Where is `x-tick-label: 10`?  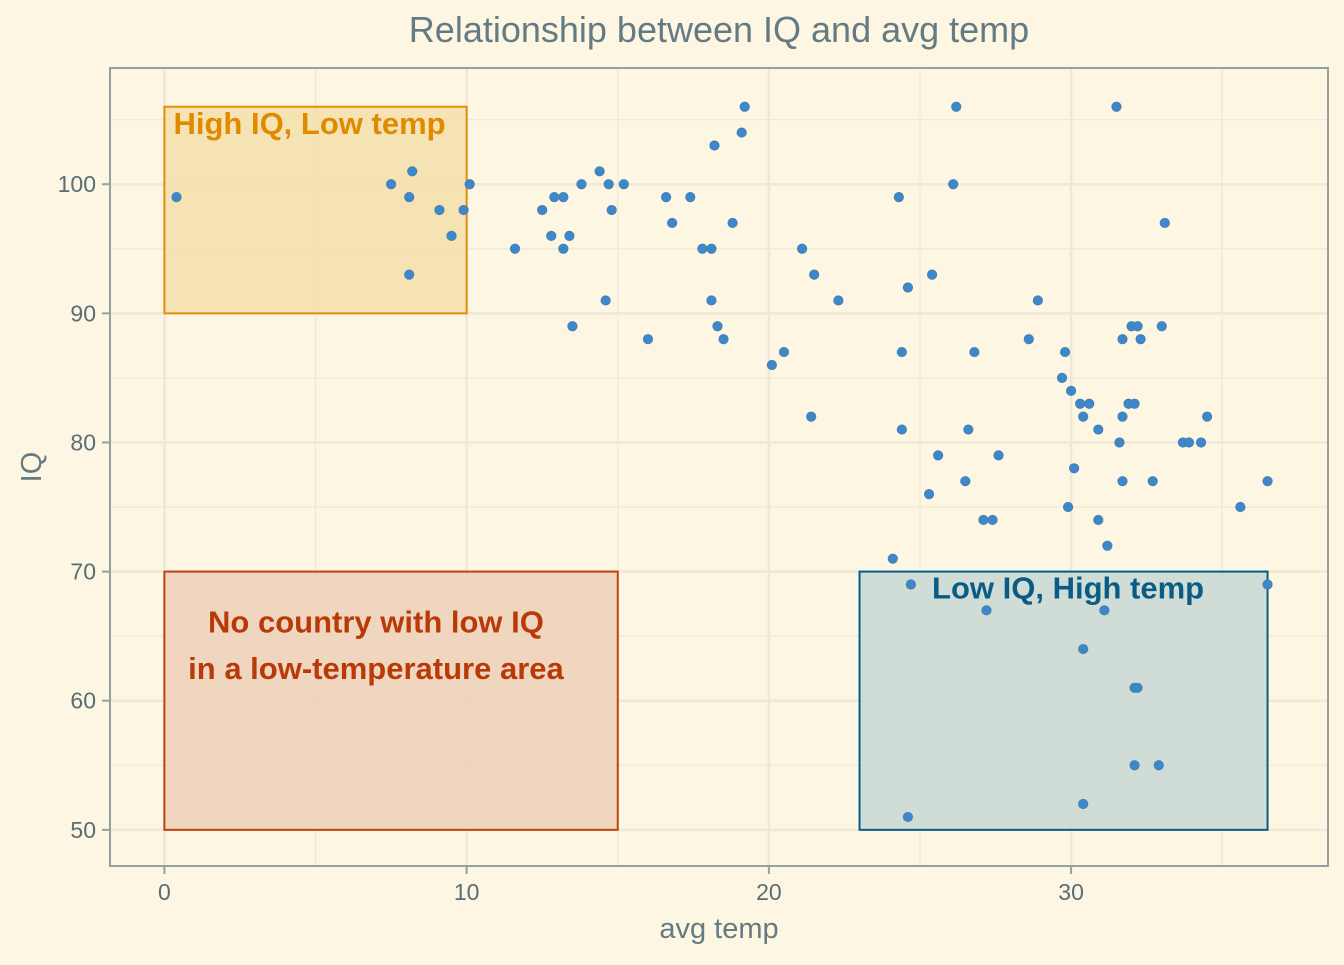 x-tick-label: 10 is located at coordinates (467, 892).